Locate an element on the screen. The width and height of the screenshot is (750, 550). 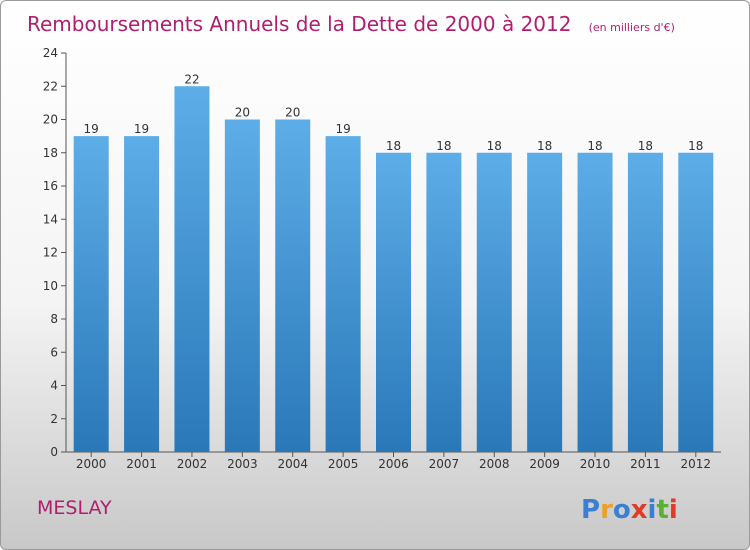
bar-value-label: 22 is located at coordinates (191, 79).